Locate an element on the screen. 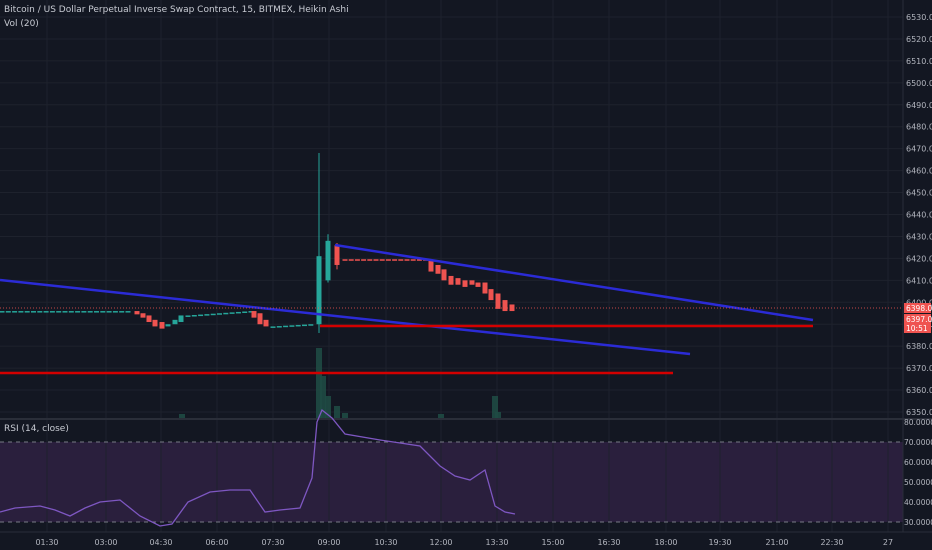  time-tick-label: 19:30 is located at coordinates (719, 542).